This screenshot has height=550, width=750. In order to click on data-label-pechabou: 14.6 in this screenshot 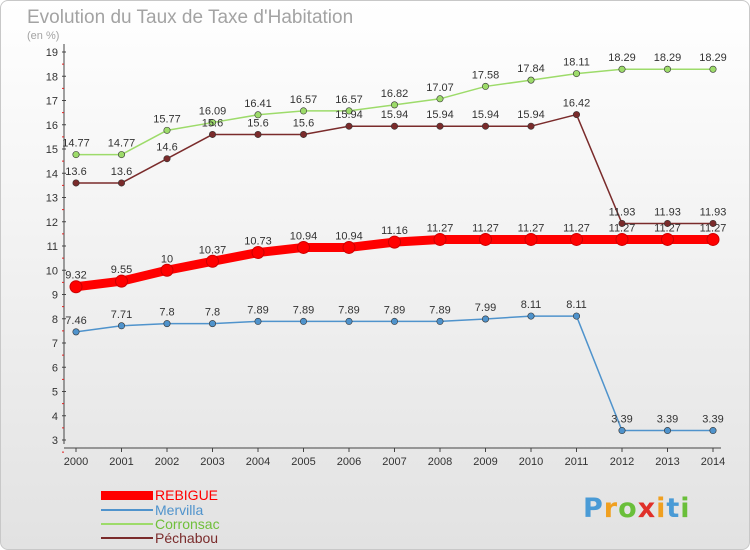, I will do `click(166, 148)`.